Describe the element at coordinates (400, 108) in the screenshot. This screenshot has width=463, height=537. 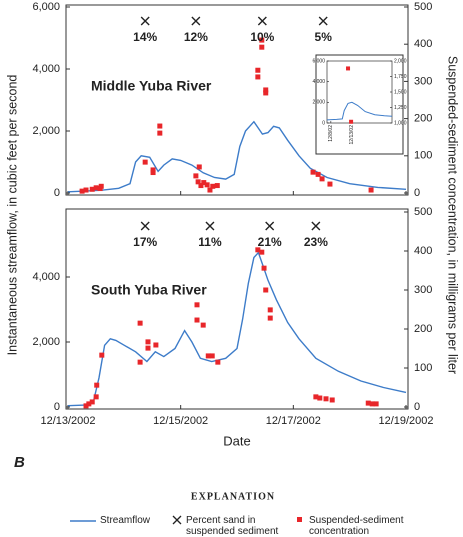
I see `y2-tick-label: 1,250` at that location.